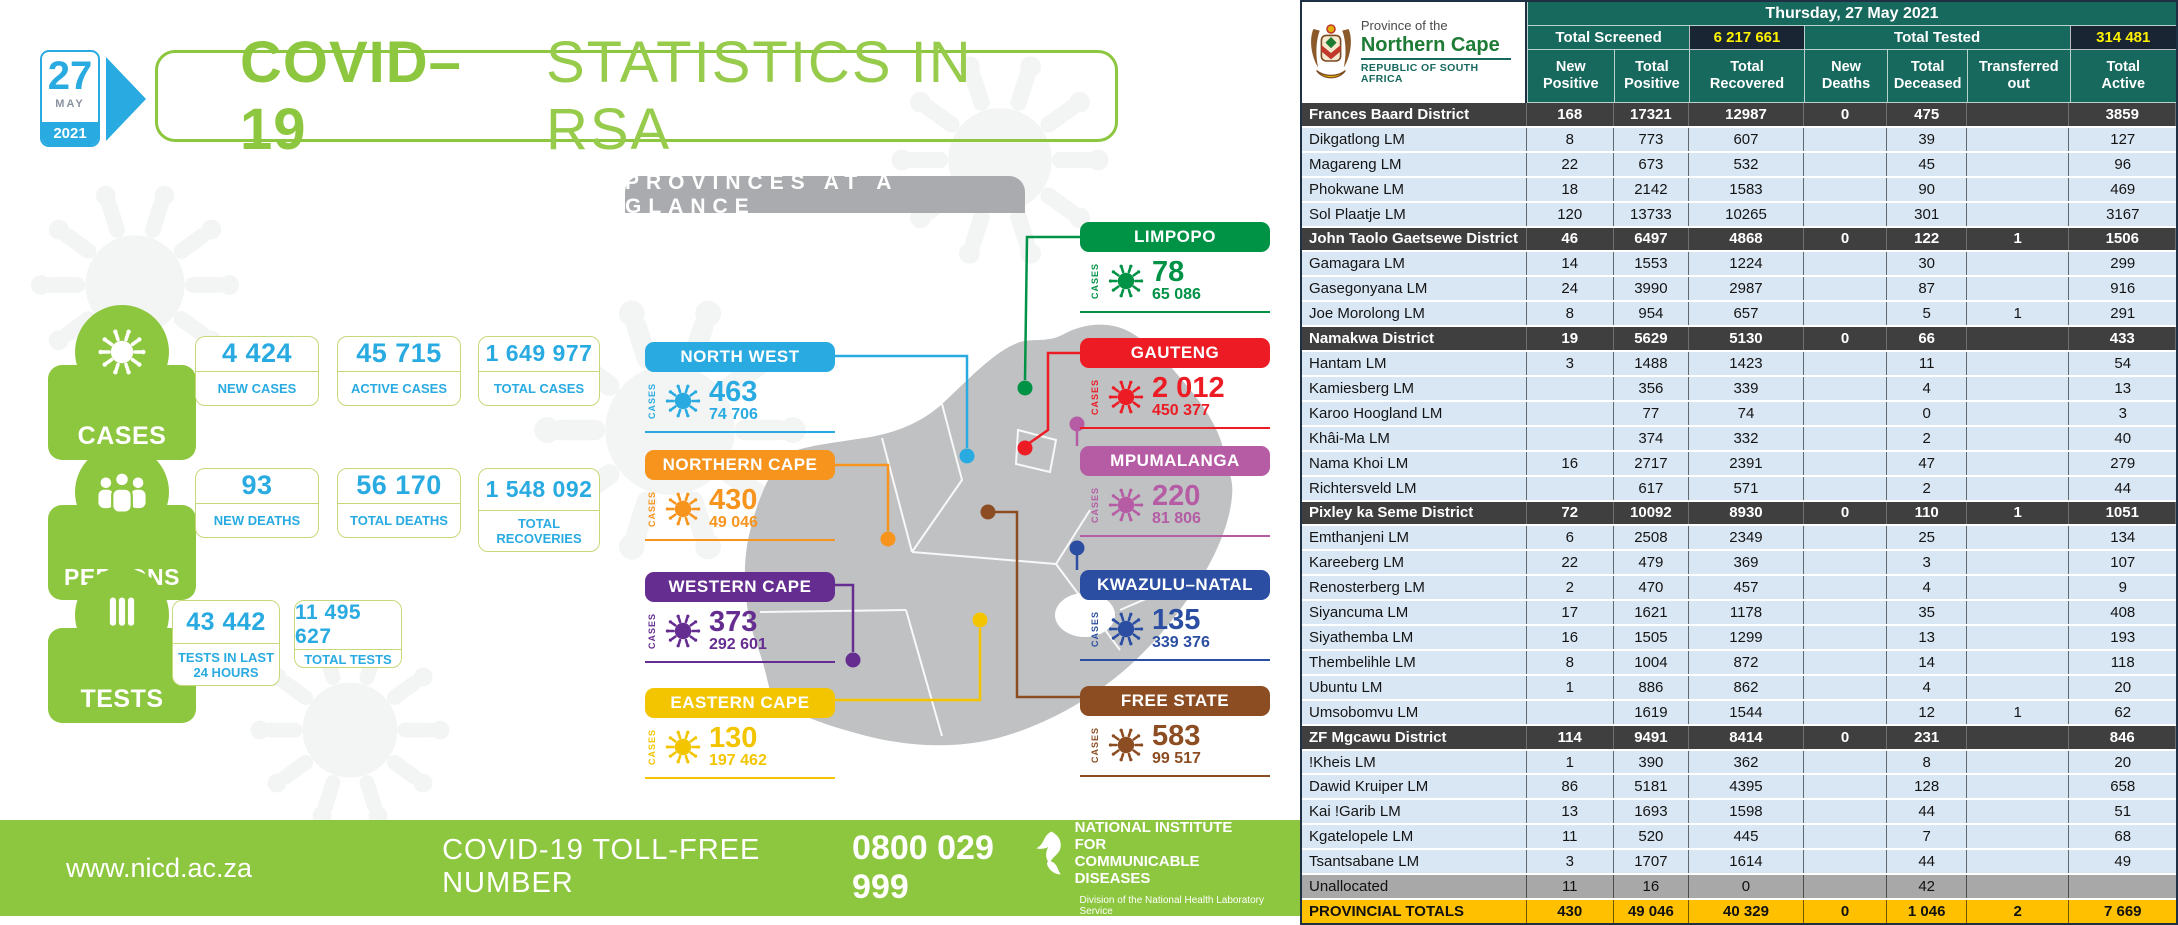 This screenshot has width=2178, height=925. Describe the element at coordinates (348, 658) in the screenshot. I see `stat-label: TOTAL TESTS` at that location.